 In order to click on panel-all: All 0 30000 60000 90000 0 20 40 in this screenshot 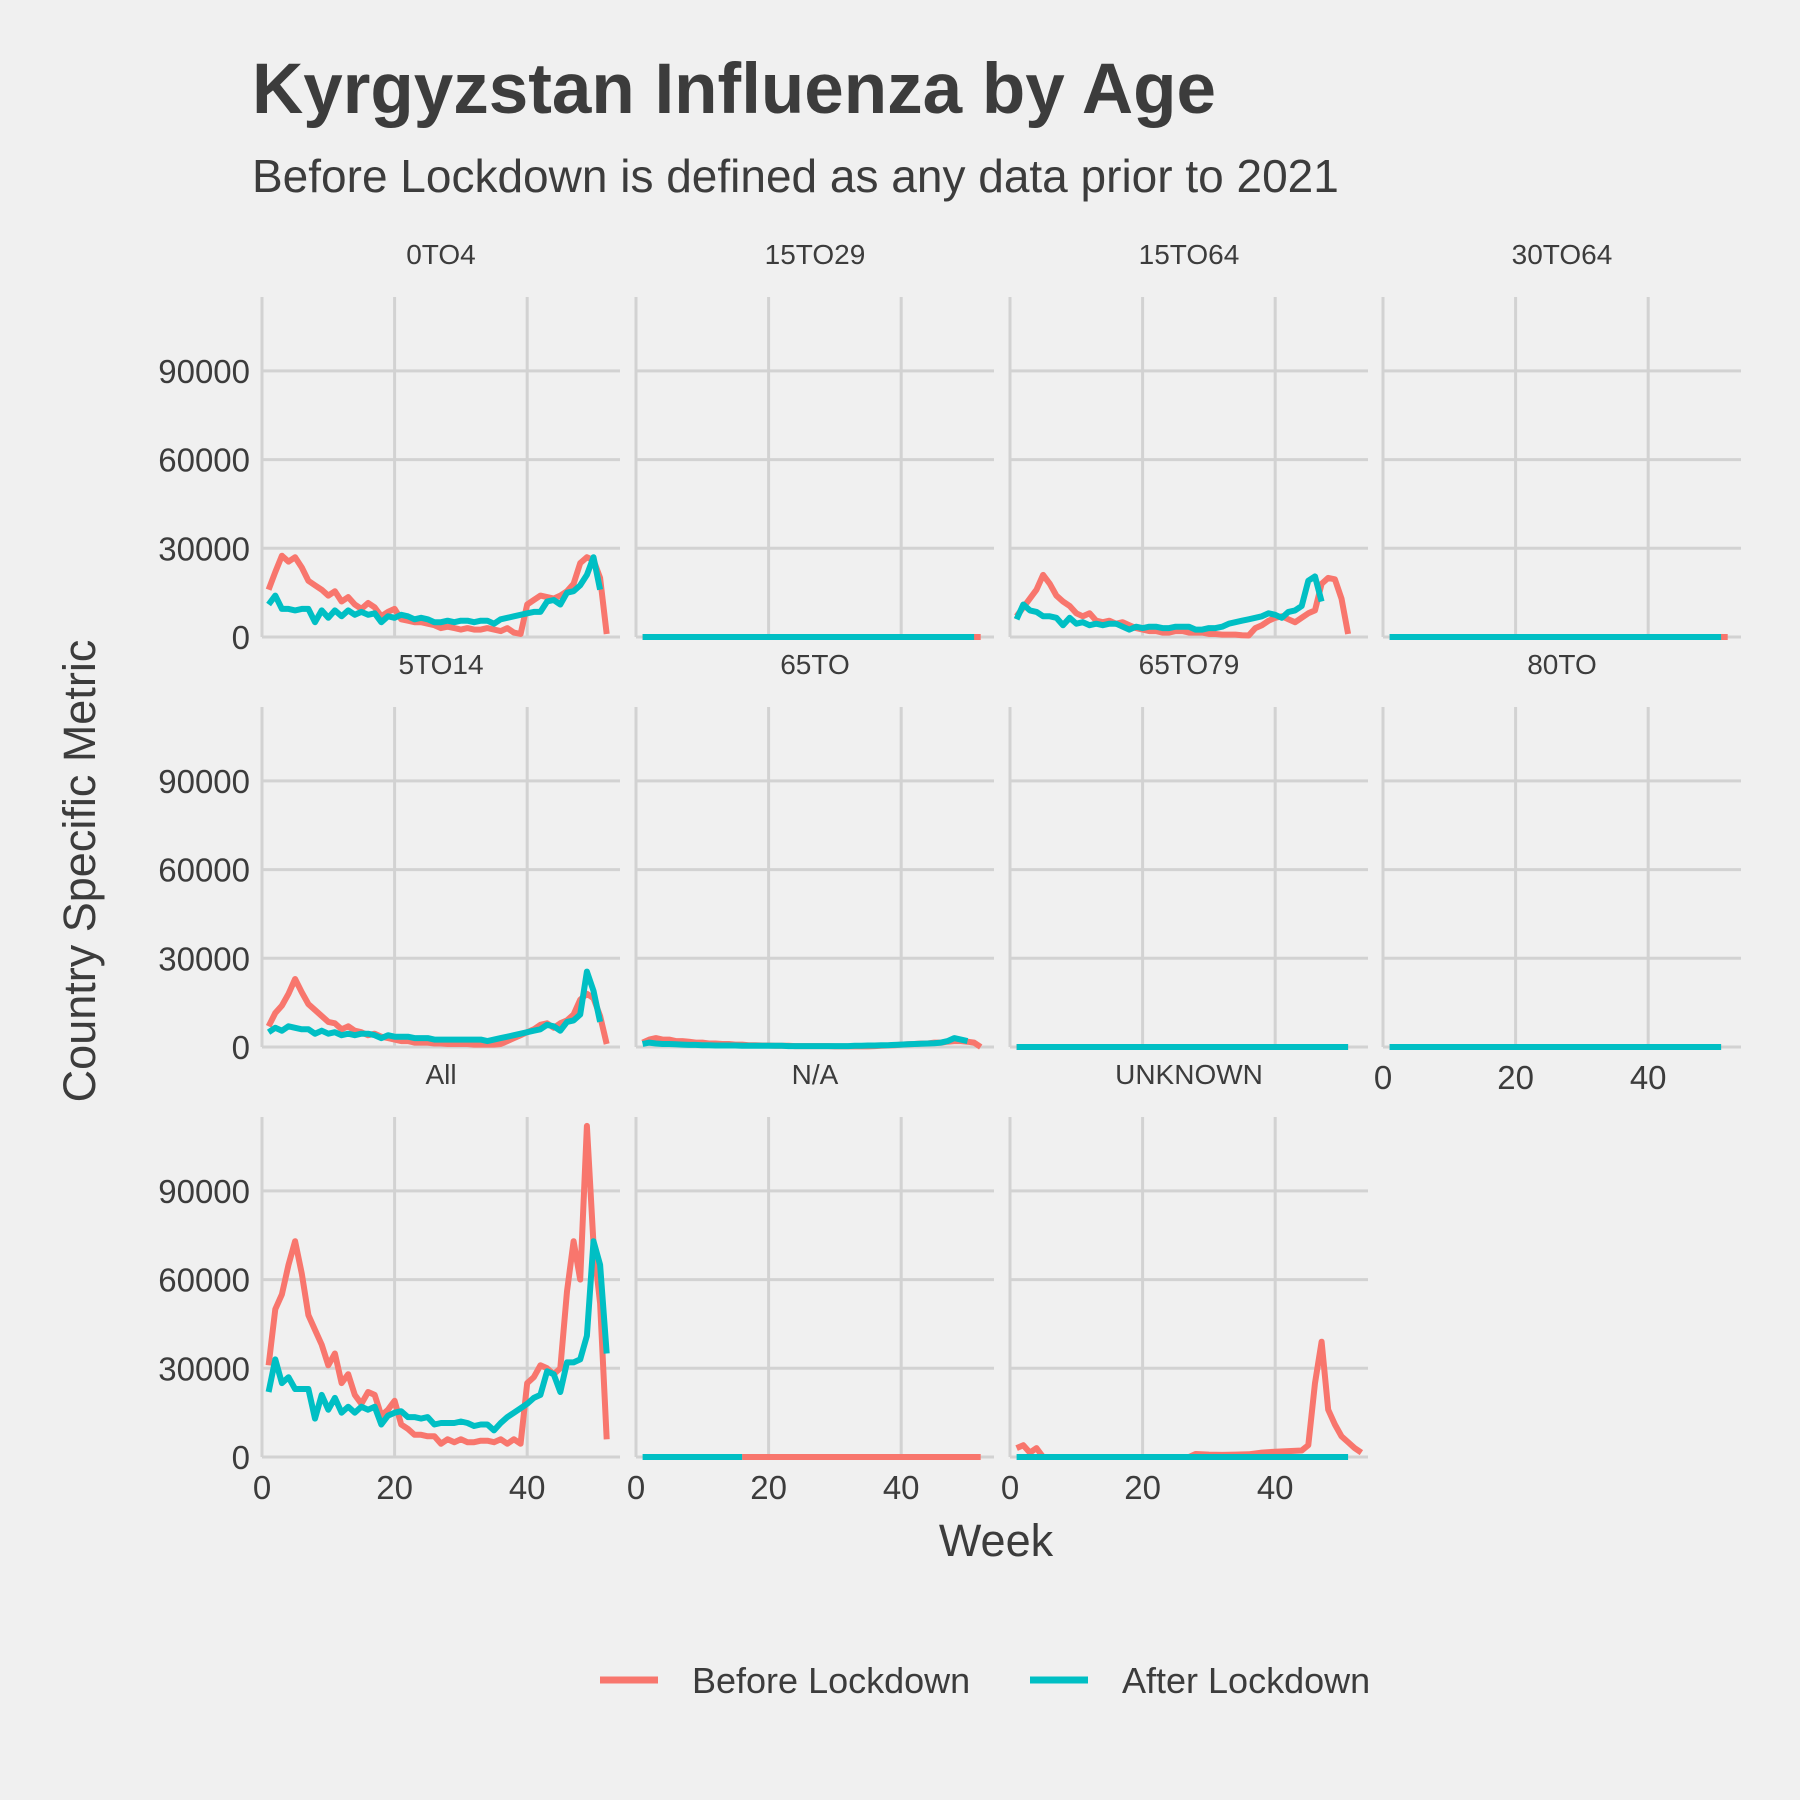, I will do `click(389, 1282)`.